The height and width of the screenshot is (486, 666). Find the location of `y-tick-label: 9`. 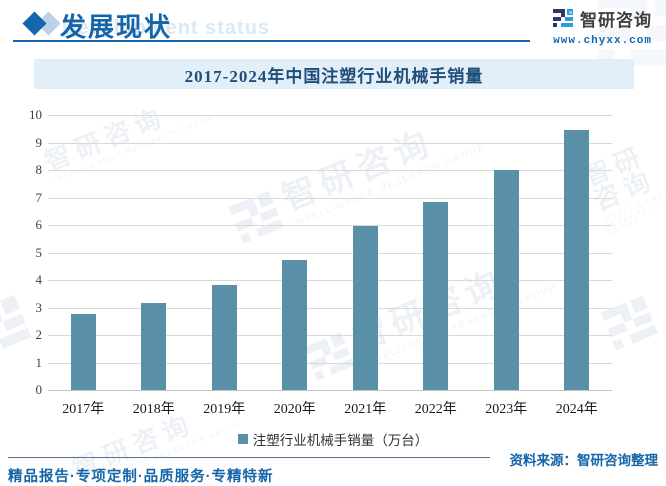

y-tick-label: 9 is located at coordinates (39, 142).